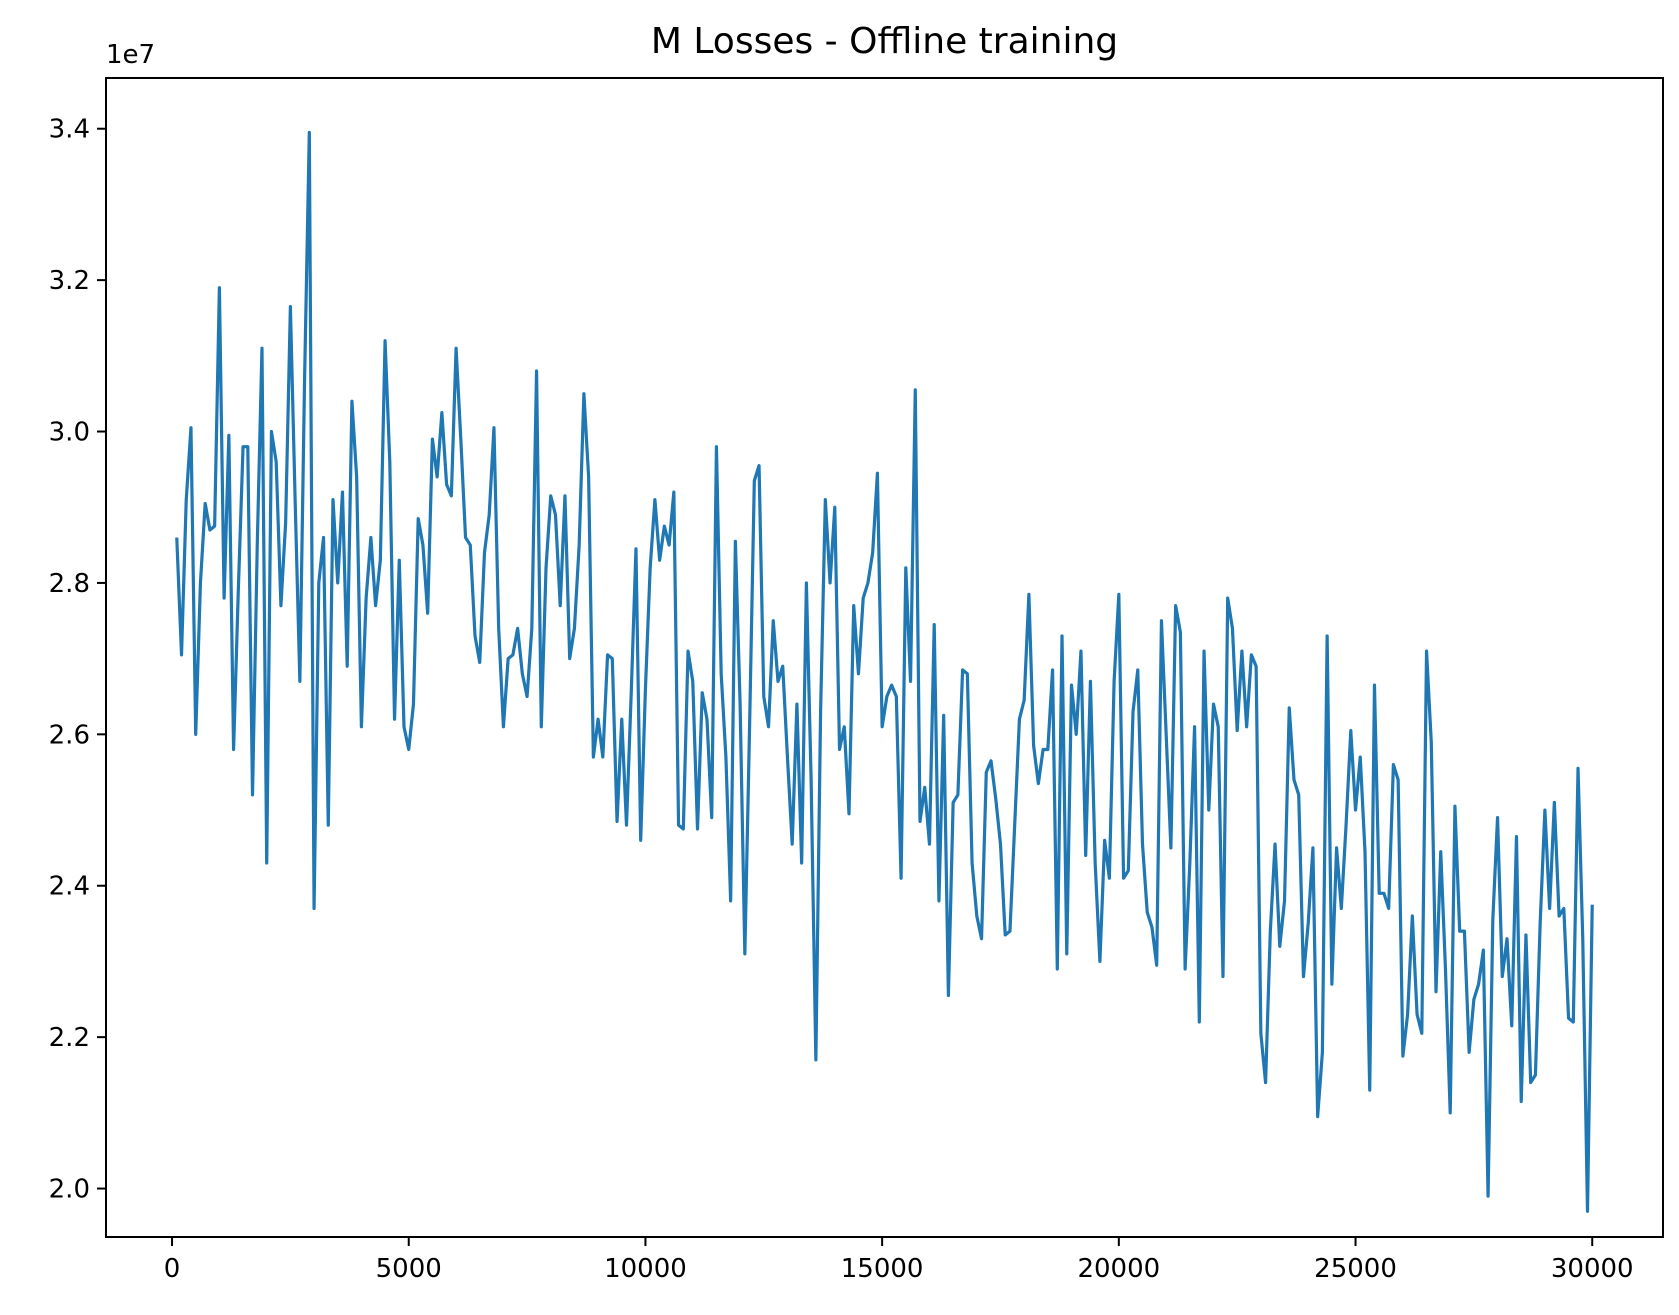  Describe the element at coordinates (77, 660) in the screenshot. I see `y-axis-ticks: 2.0 2.2 2.4 2.6 2.8 3.0 3.2 3.4` at that location.